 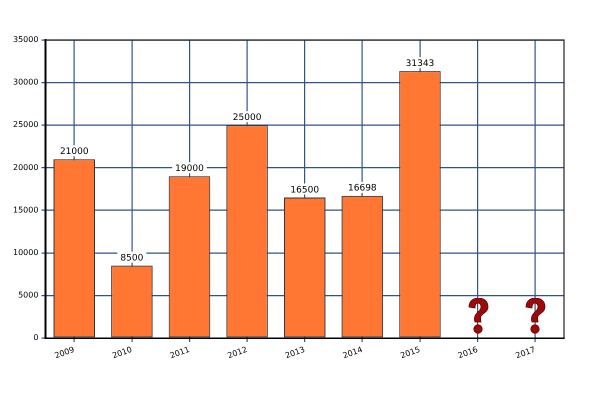 I want to click on y-tick-label: 25000, so click(x=25, y=125).